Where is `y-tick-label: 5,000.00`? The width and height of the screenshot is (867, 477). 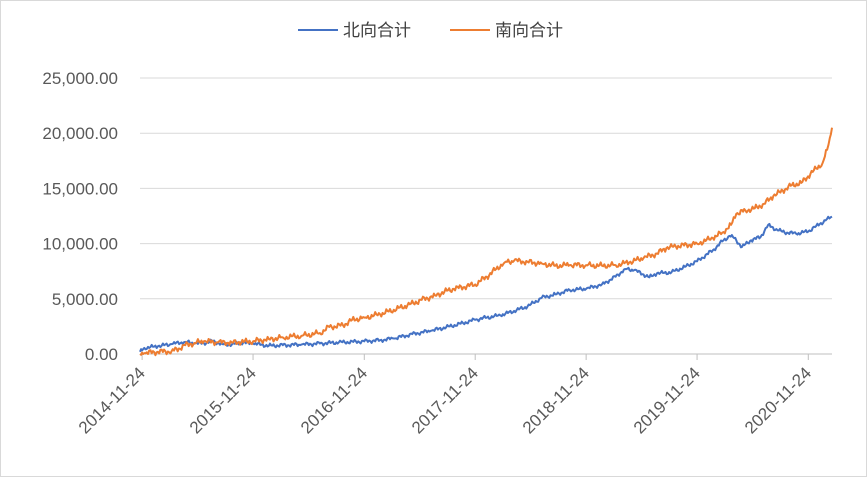
y-tick-label: 5,000.00 is located at coordinates (85, 299).